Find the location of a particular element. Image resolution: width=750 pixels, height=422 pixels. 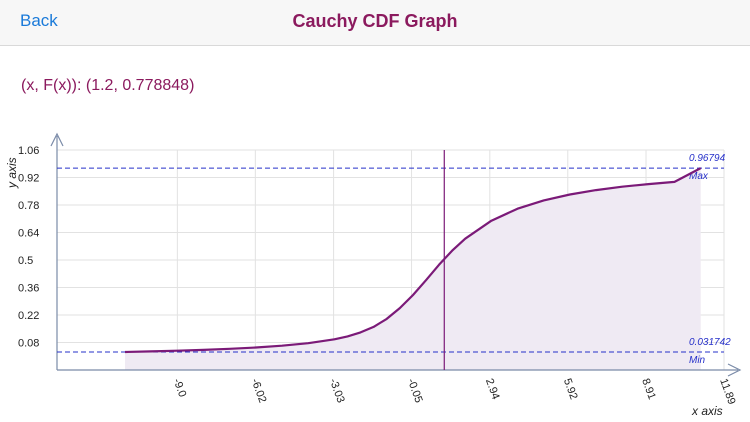

y-tick-label: 0.92 is located at coordinates (28, 179).